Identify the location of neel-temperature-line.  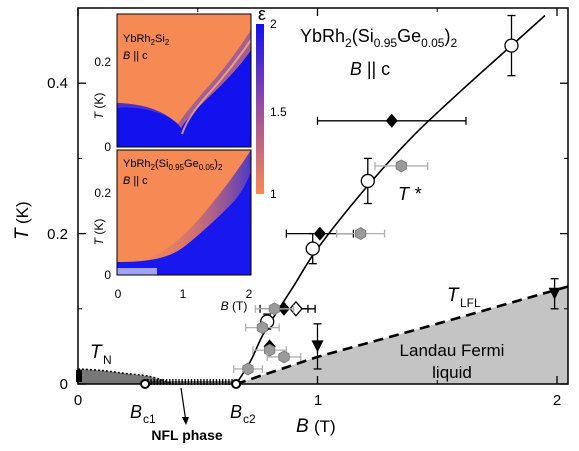
(126, 376).